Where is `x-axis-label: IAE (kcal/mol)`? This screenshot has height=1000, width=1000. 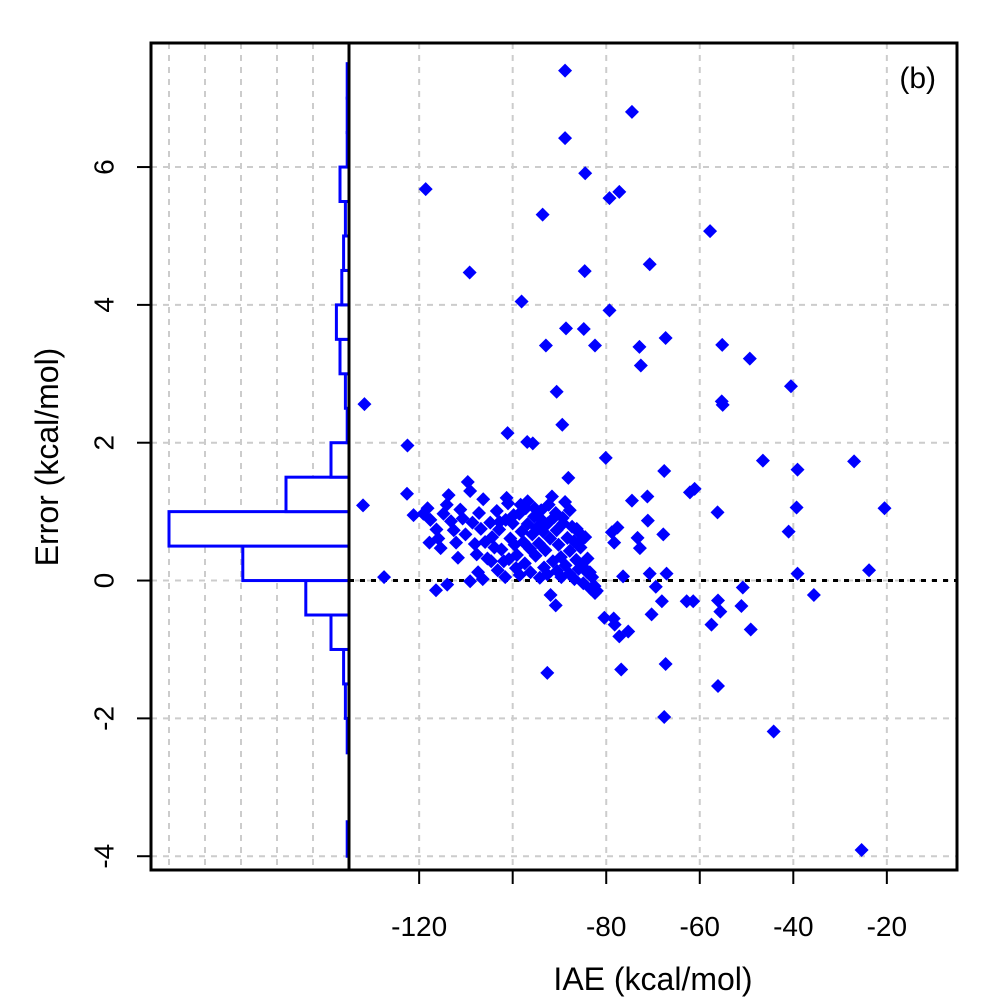 x-axis-label: IAE (kcal/mol) is located at coordinates (652, 979).